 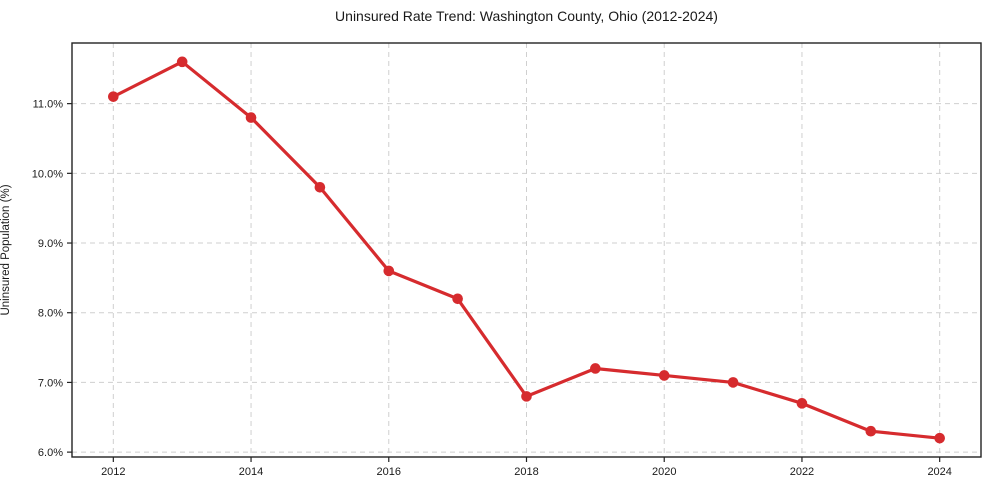 I want to click on y-axis-label: Uninsured Population (%), so click(x=6, y=250).